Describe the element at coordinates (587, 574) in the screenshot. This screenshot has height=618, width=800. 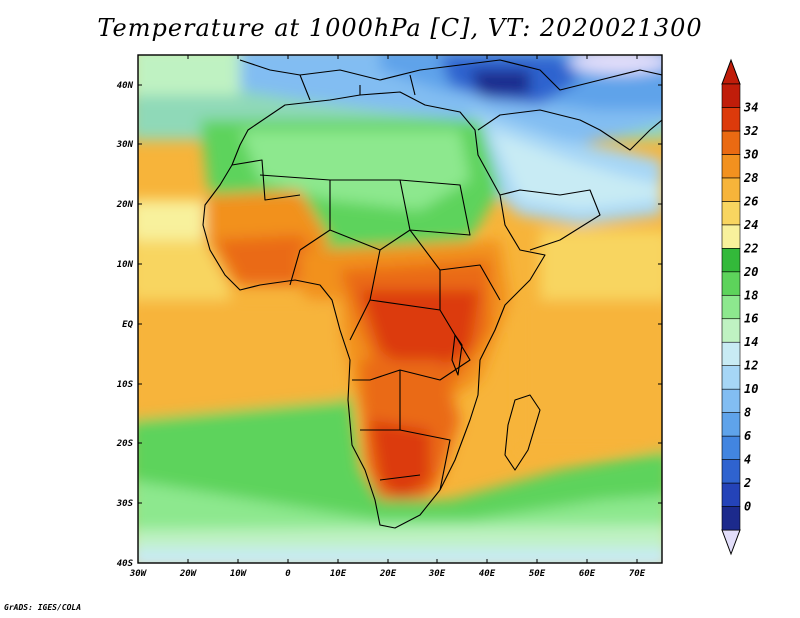
I see `lon-tick-label: 60E` at that location.